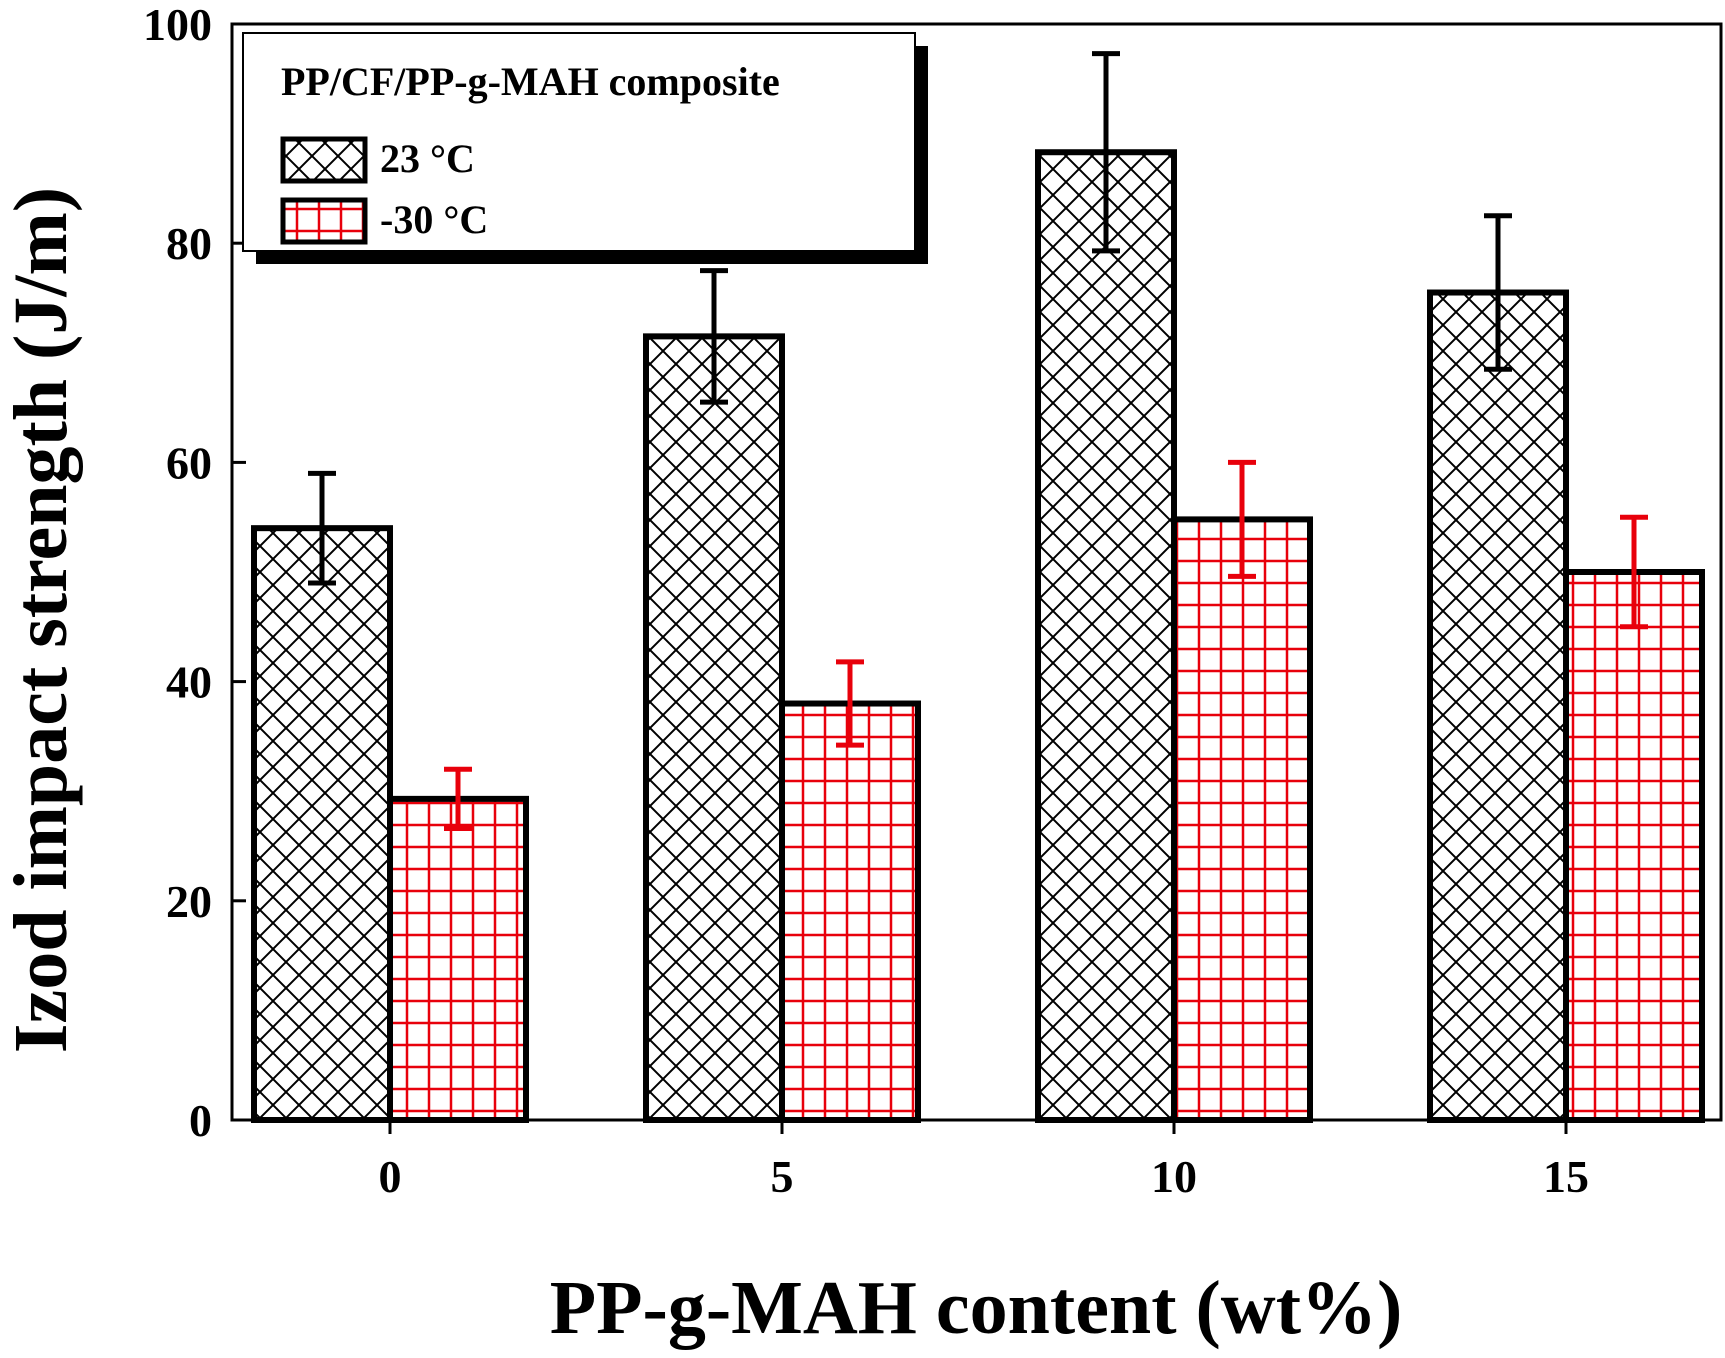 The height and width of the screenshot is (1358, 1725). I want to click on y-axis: 0 20 40 60 80 100, so click(194, 573).